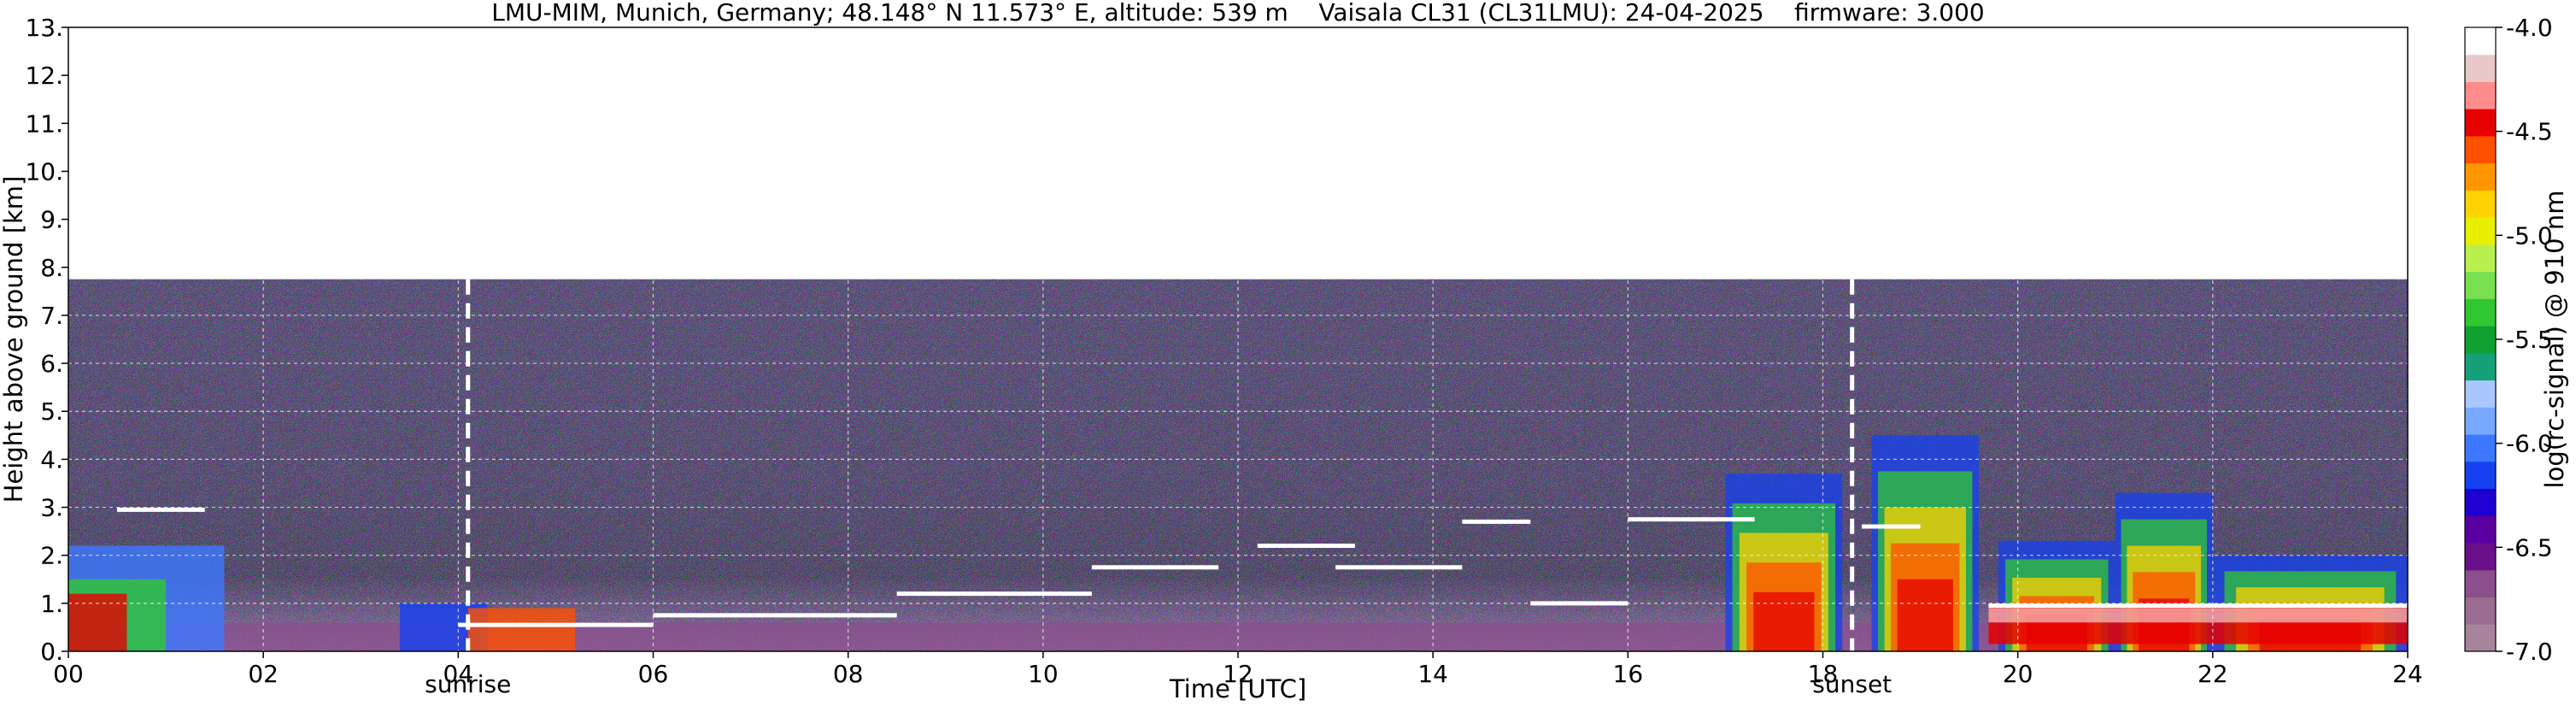 The width and height of the screenshot is (2576, 706). I want to click on y-tick-label: 2., so click(51, 556).